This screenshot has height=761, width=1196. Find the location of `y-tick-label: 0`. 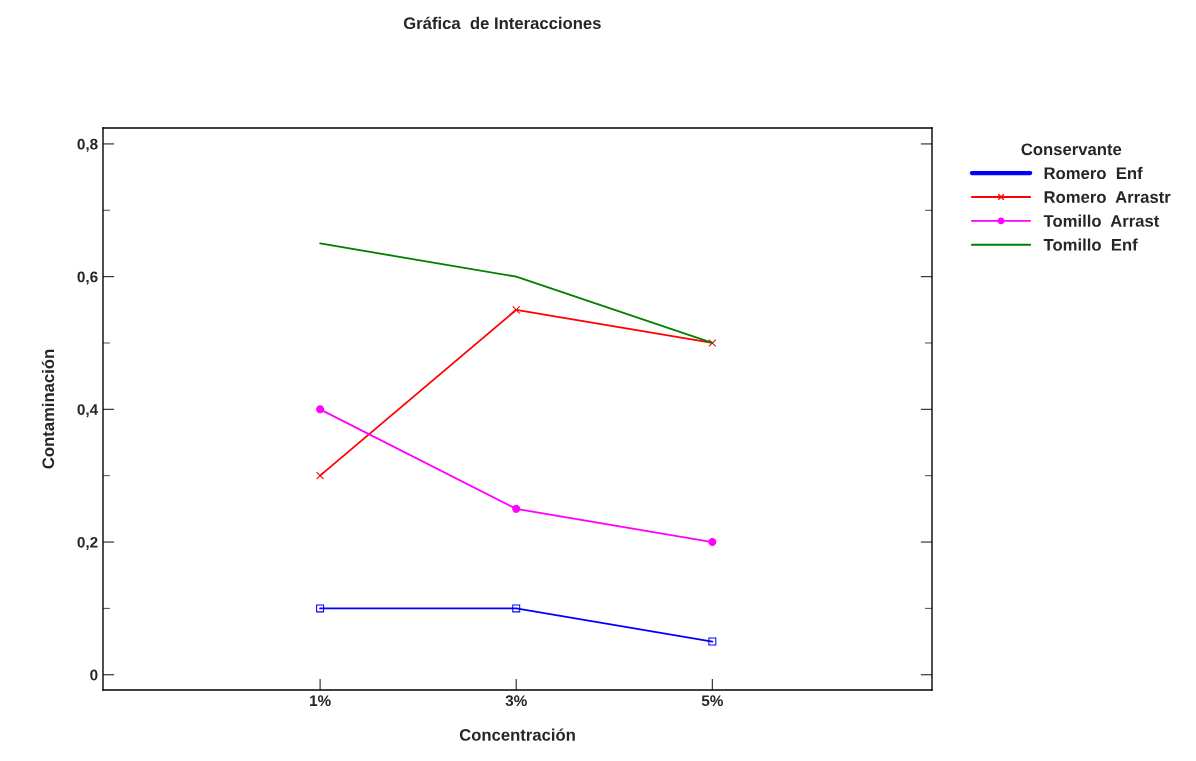

y-tick-label: 0 is located at coordinates (94, 675).